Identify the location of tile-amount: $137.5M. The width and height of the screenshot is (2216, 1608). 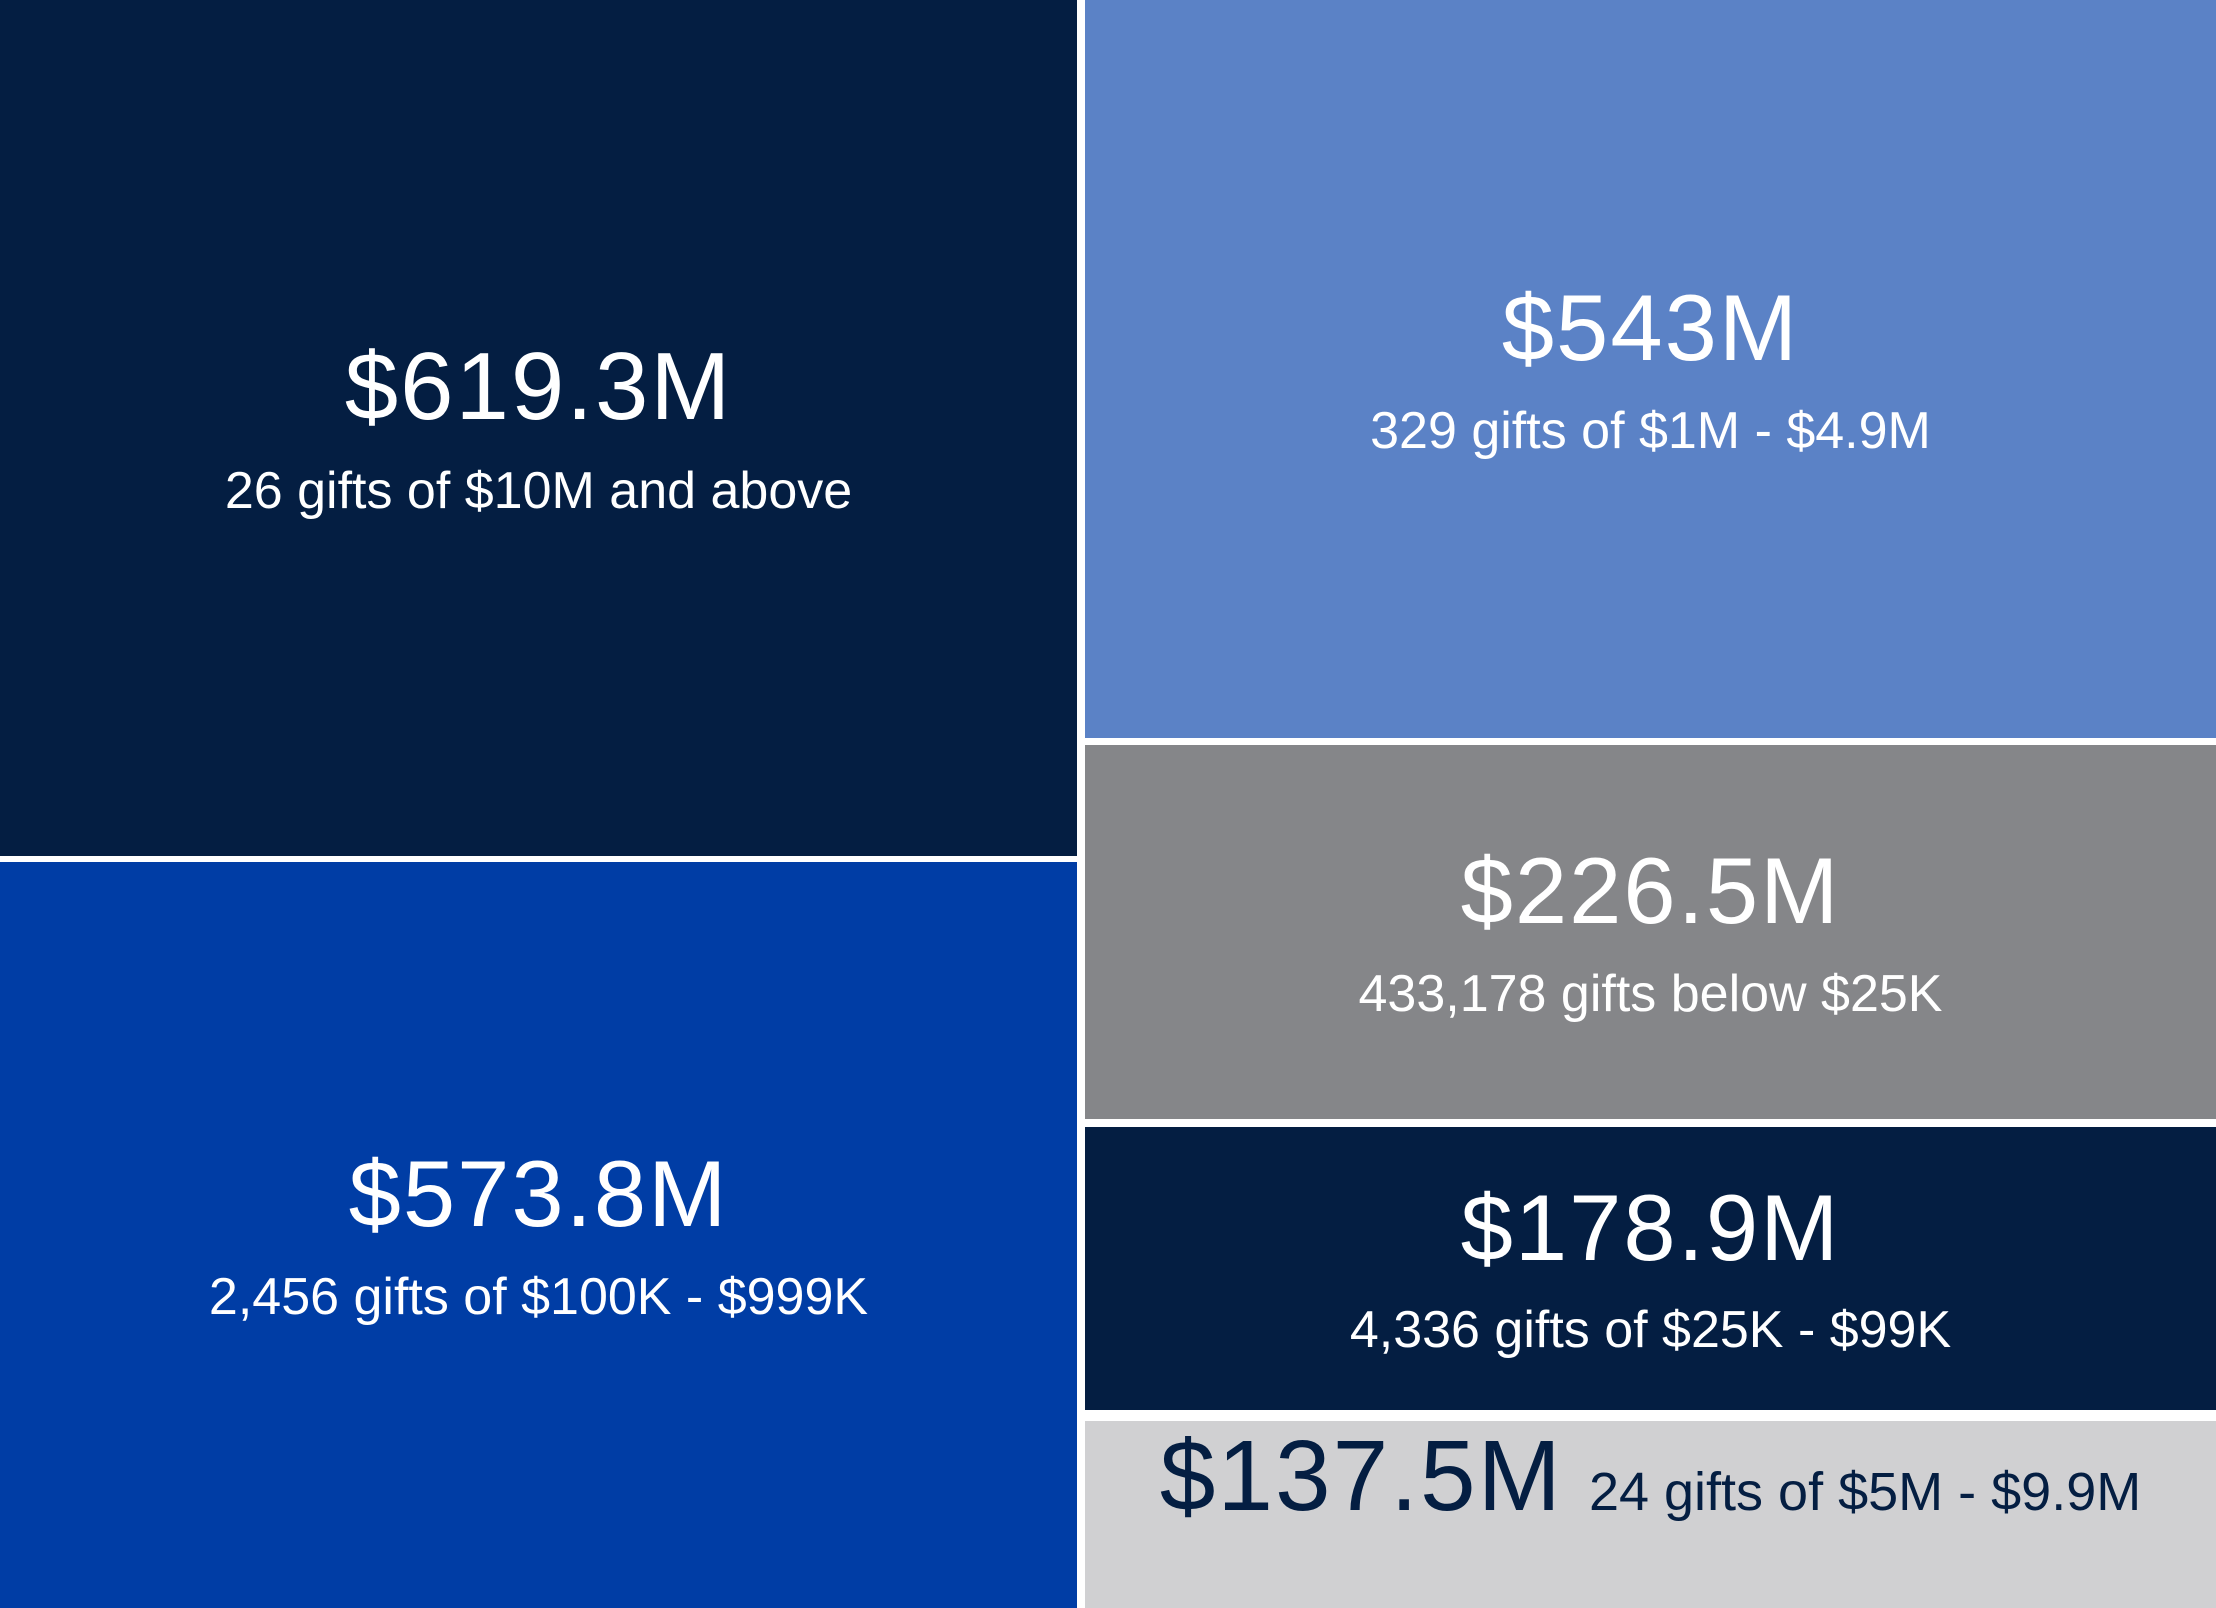
(1361, 1476).